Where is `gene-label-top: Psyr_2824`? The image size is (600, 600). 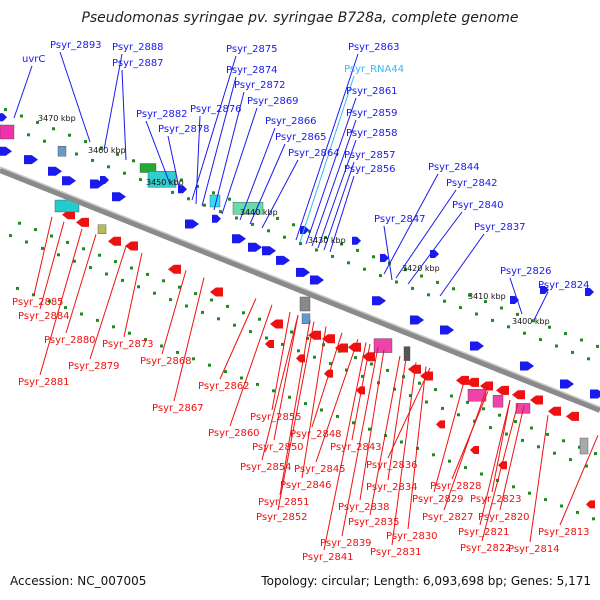 gene-label-top: Psyr_2824 is located at coordinates (564, 285).